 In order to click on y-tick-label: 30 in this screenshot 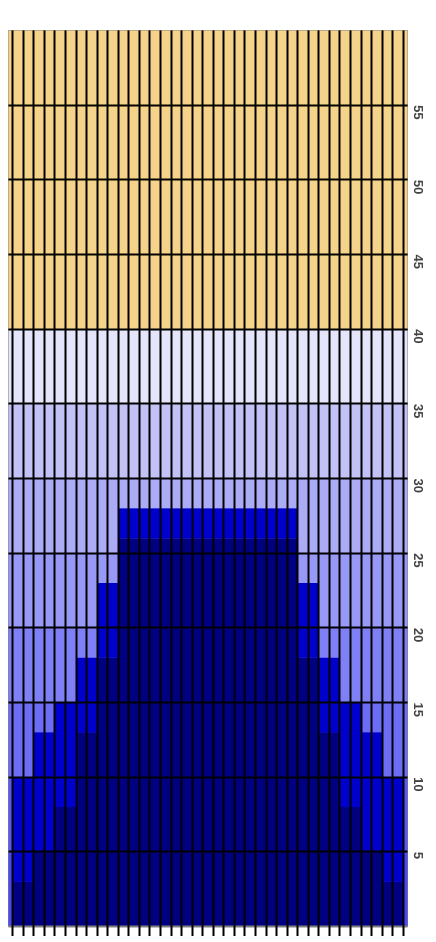, I will do `click(418, 485)`.